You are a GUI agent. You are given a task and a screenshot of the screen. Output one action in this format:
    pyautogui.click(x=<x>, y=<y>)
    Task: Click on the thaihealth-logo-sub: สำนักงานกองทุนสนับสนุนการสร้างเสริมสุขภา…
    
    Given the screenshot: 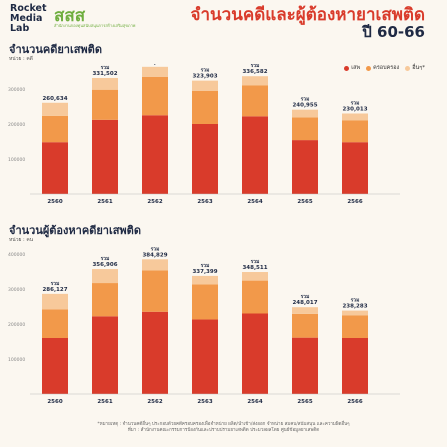 What is the action you would take?
    pyautogui.click(x=95, y=25)
    